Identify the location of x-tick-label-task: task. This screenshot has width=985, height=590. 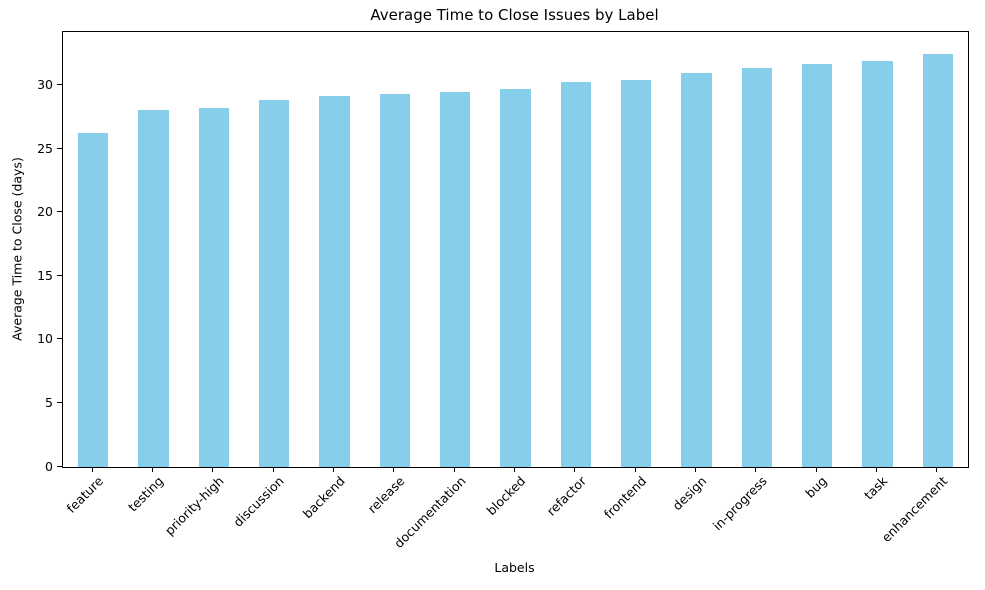
(876, 488).